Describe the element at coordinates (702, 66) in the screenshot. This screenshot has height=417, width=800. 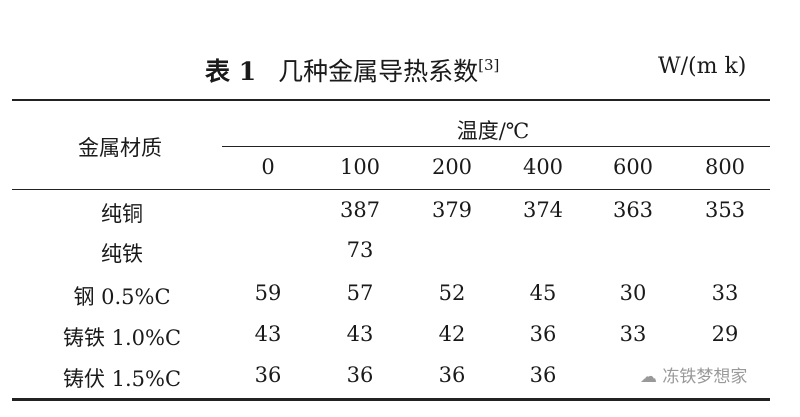
I see `unit-label: W/(m k)` at that location.